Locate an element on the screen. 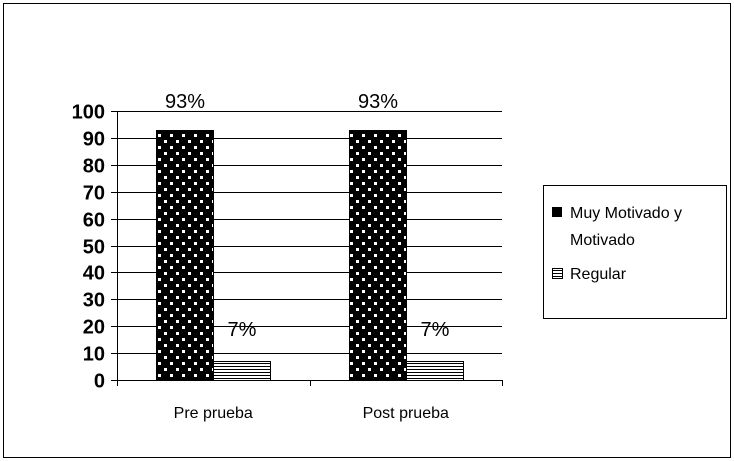 This screenshot has width=734, height=461. data-label-series1-cat1: 93% is located at coordinates (185, 102).